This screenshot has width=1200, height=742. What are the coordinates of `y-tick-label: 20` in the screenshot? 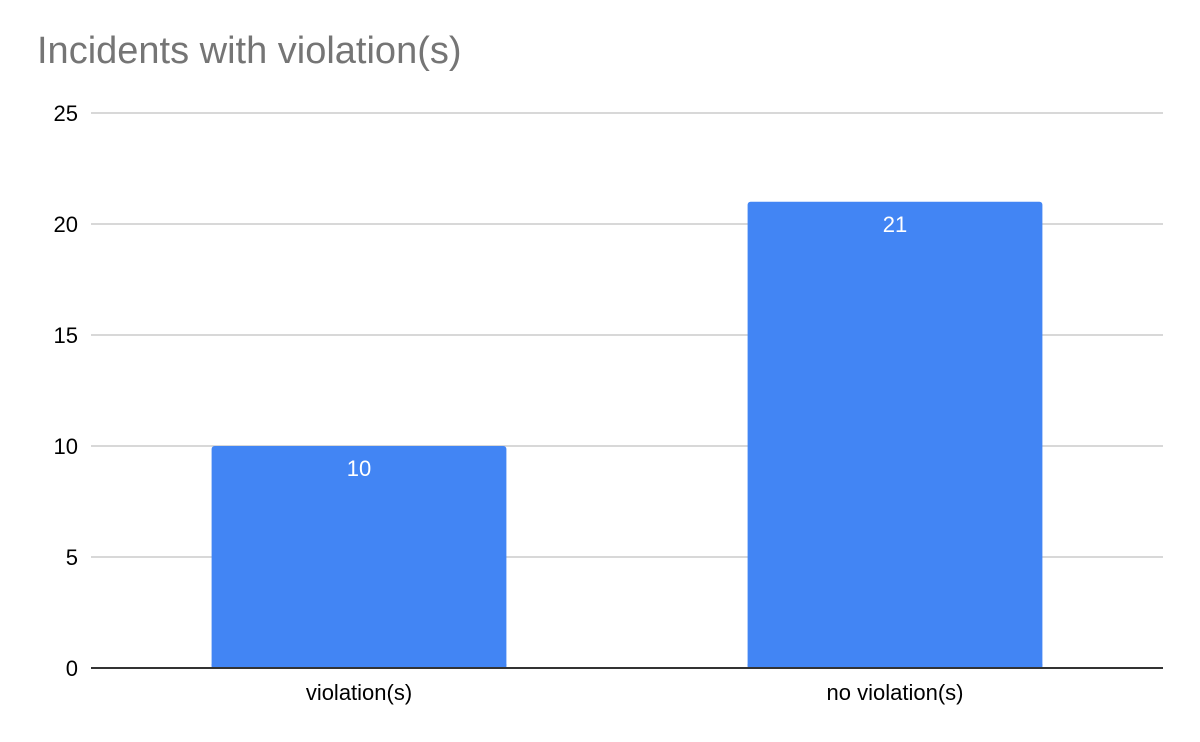 It's located at (66, 224).